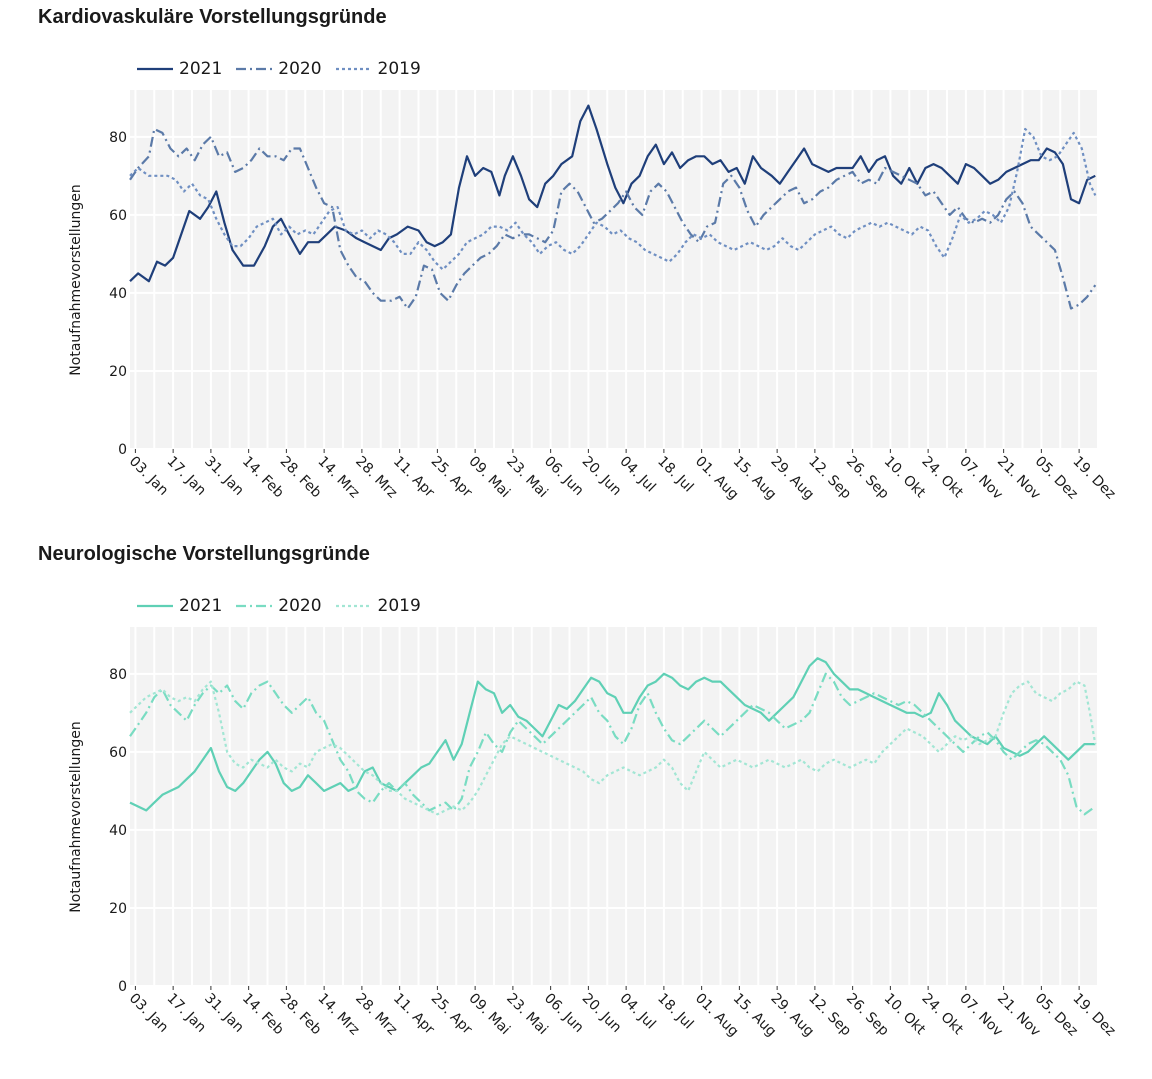  I want to click on series-line-2021, so click(612, 734).